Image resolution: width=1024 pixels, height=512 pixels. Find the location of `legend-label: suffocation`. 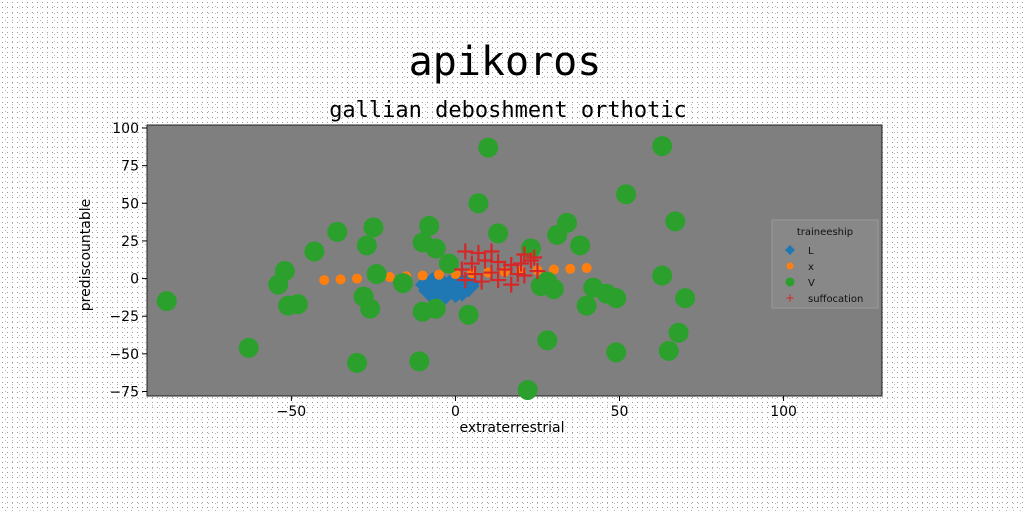

legend-label: suffocation is located at coordinates (835, 299).